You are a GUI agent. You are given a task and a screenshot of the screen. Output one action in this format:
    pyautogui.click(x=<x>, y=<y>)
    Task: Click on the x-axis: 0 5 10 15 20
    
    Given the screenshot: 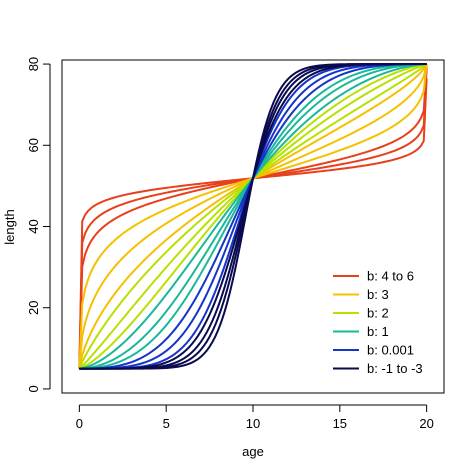 What is the action you would take?
    pyautogui.click(x=255, y=417)
    